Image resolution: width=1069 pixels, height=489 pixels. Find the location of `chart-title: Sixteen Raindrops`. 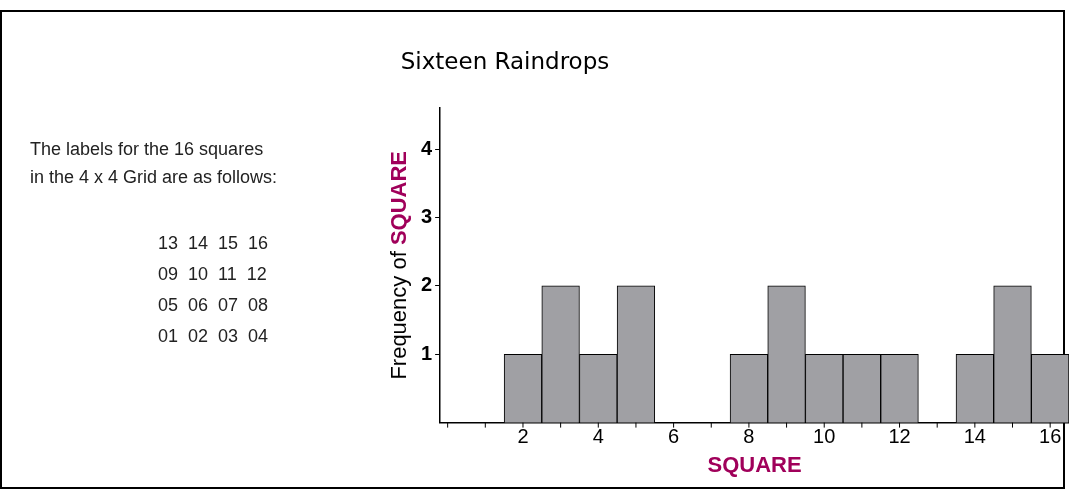

chart-title: Sixteen Raindrops is located at coordinates (505, 61).